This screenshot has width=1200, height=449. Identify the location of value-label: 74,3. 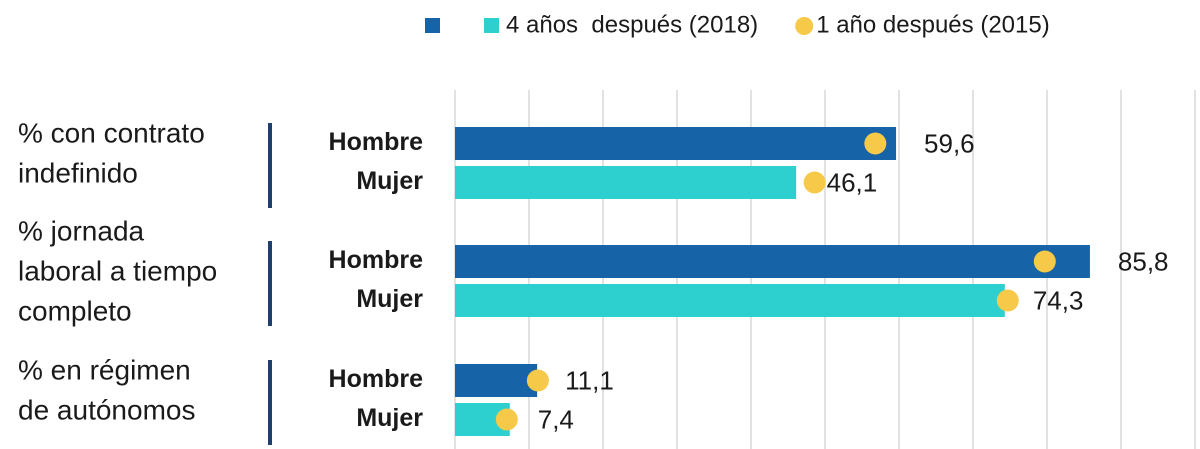
(1058, 300).